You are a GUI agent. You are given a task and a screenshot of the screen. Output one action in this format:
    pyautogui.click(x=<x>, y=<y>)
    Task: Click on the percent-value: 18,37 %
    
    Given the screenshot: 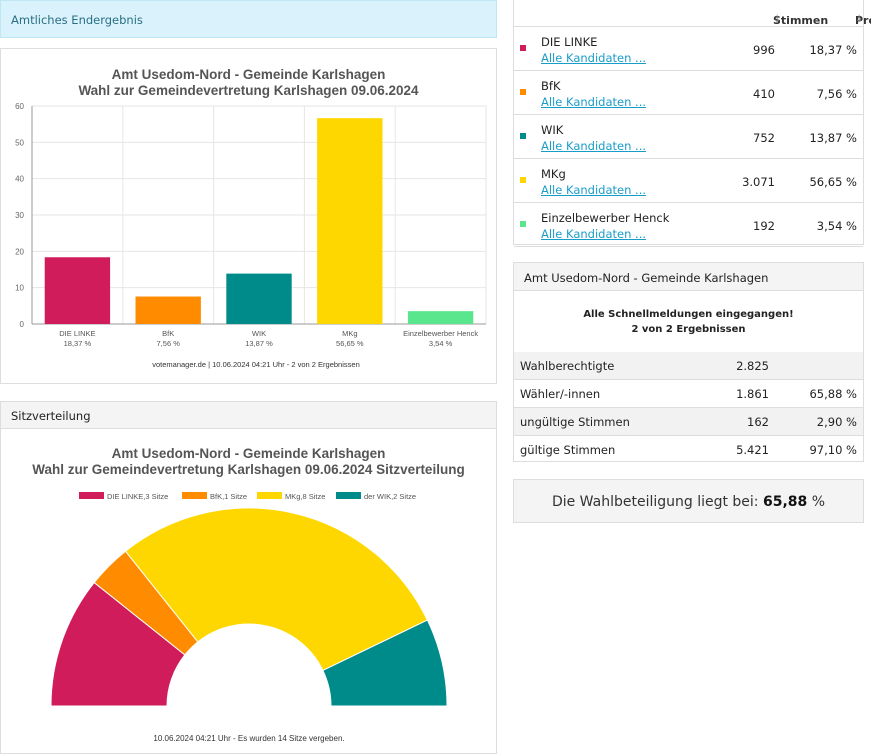 What is the action you would take?
    pyautogui.click(x=833, y=50)
    